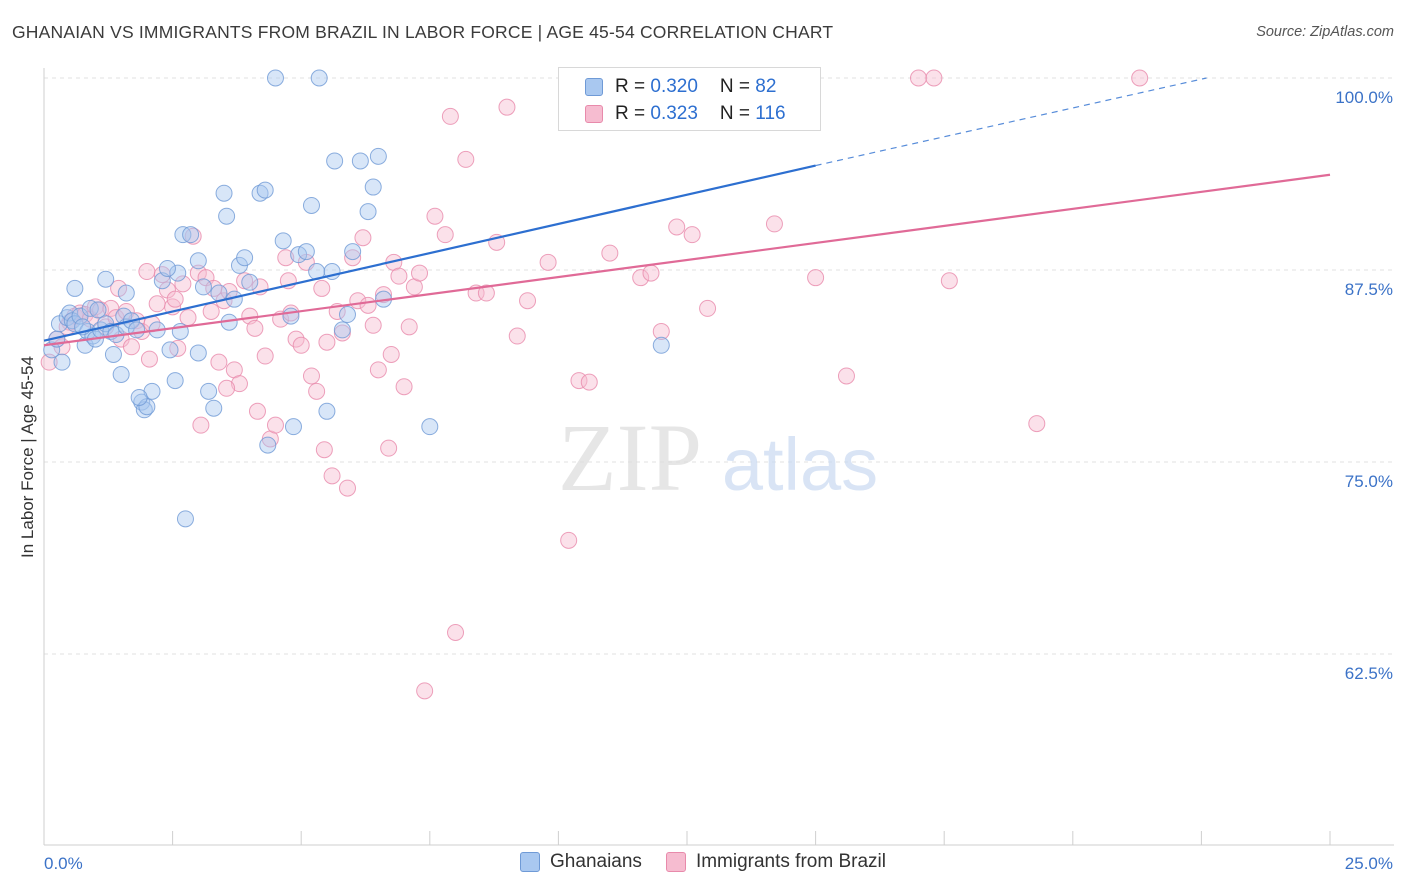 Image resolution: width=1406 pixels, height=892 pixels. Describe the element at coordinates (596, 861) in the screenshot. I see `legend-label: Ghanaians` at that location.